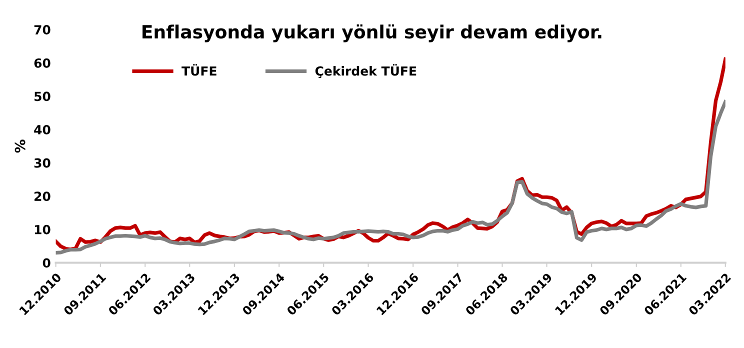 Image resolution: width=744 pixels, height=348 pixels. What do you see at coordinates (199, 70) in the screenshot?
I see `legend-label: TÜFE` at bounding box center [199, 70].